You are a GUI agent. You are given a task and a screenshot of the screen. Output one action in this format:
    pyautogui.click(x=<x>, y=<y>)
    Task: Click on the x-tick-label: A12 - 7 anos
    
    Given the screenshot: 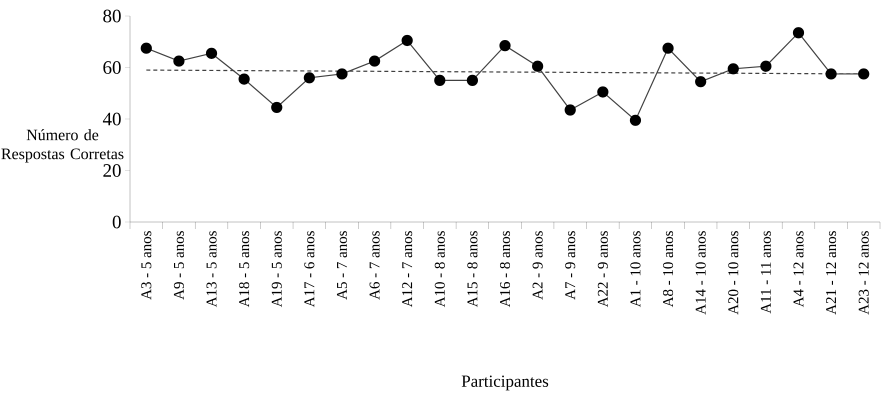 What is the action you would take?
    pyautogui.click(x=407, y=269)
    